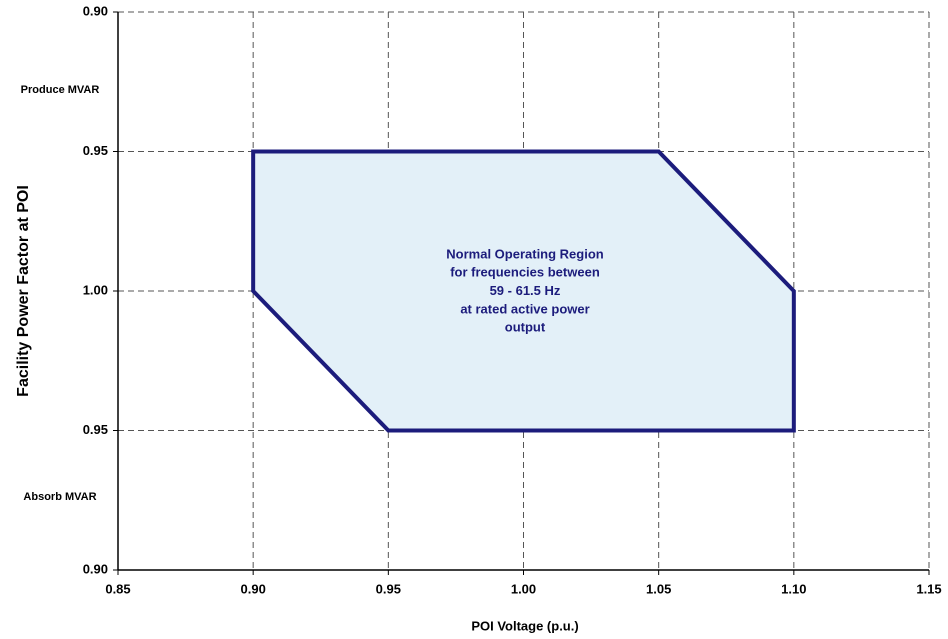  I want to click on x-tick-label: 1.05, so click(658, 588).